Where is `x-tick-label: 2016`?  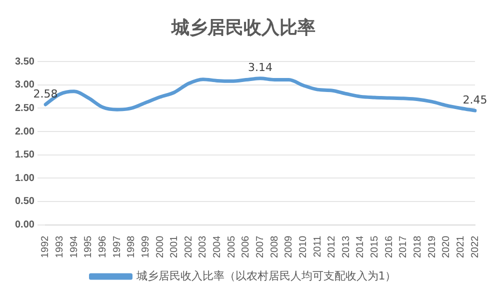
x-tick-label: 2016 is located at coordinates (389, 246).